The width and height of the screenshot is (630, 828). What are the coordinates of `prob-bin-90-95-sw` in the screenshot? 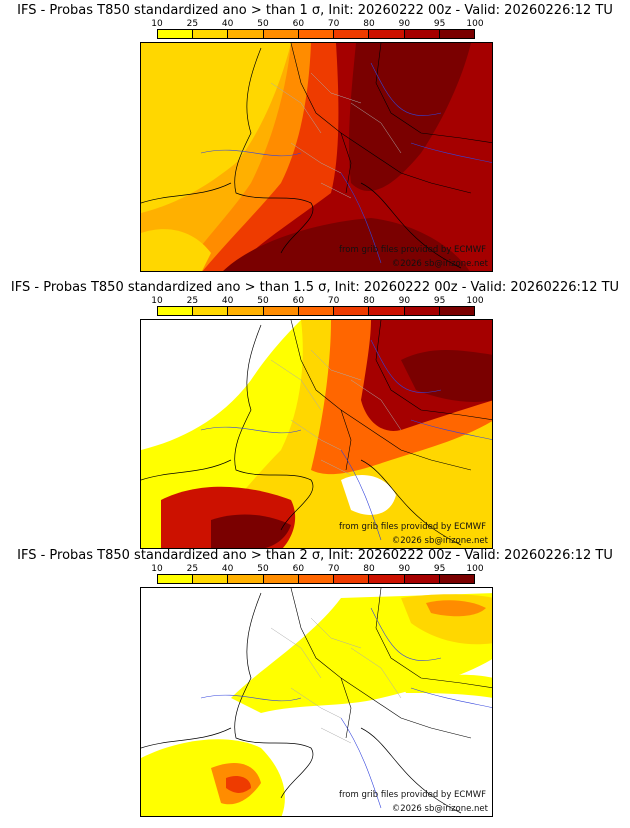 It's located at (251, 531).